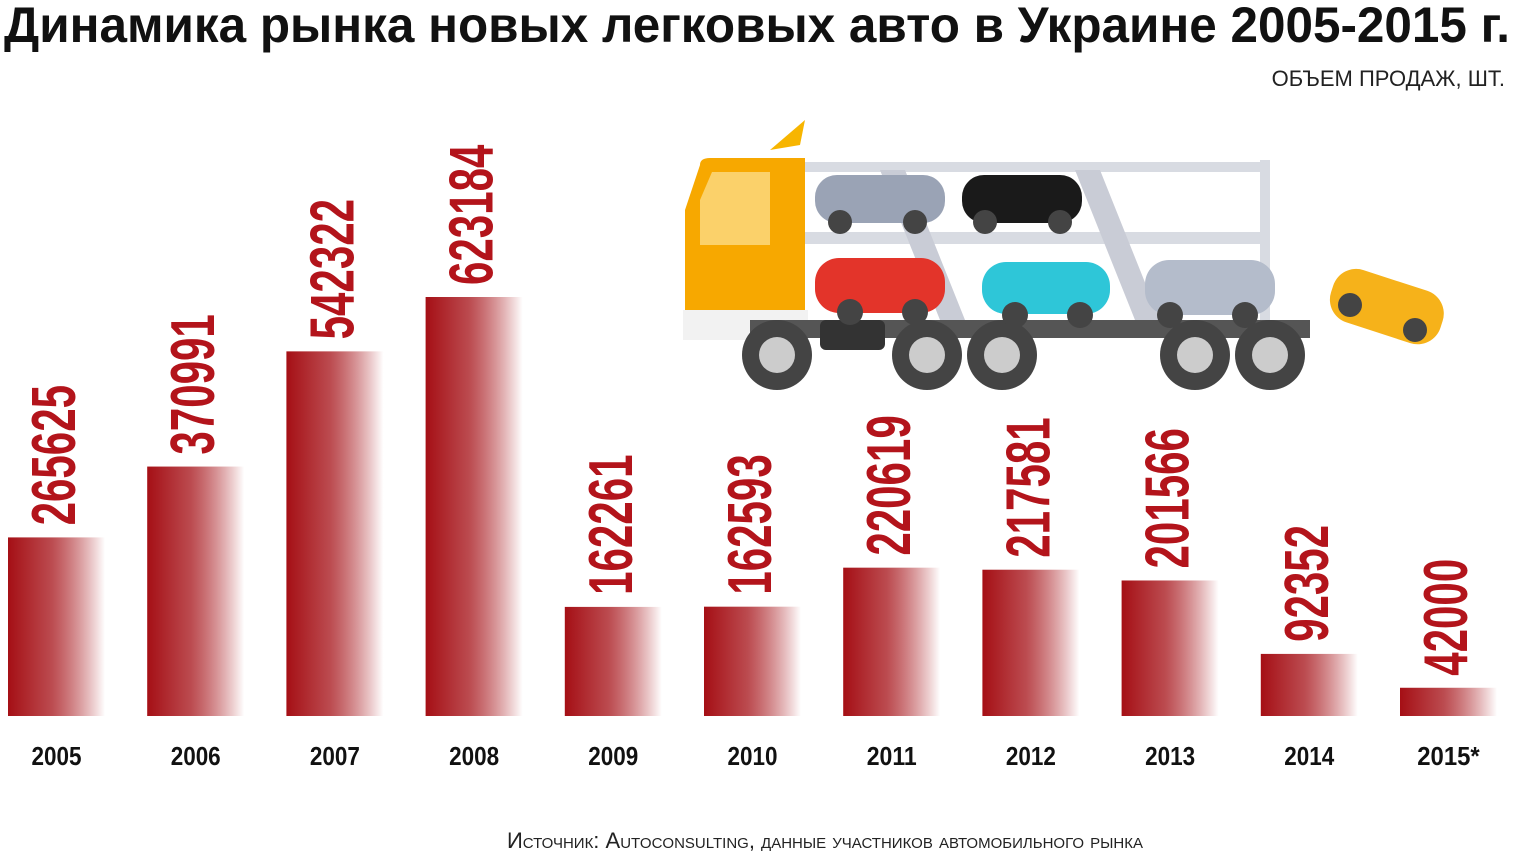  What do you see at coordinates (892, 756) in the screenshot?
I see `x-tick-label: 2011` at bounding box center [892, 756].